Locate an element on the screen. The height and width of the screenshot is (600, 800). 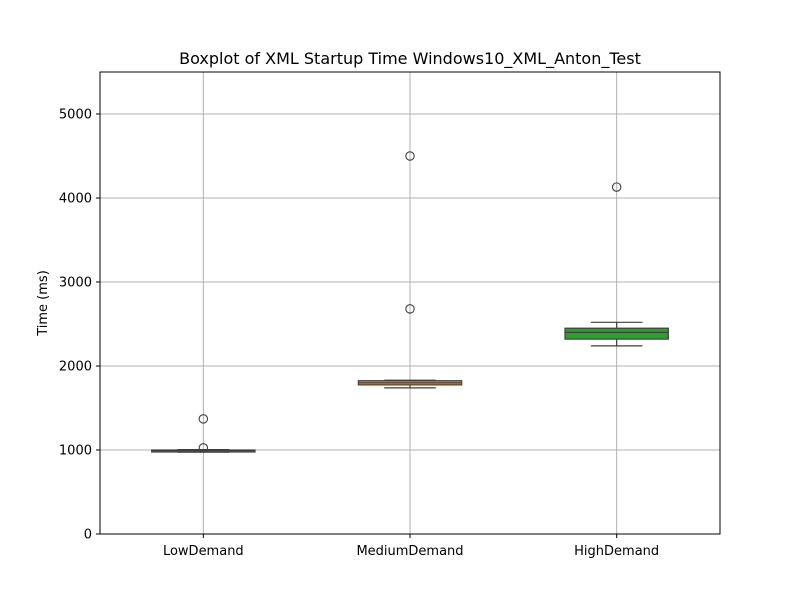
x-tick-label-2: HighDemand is located at coordinates (616, 551).